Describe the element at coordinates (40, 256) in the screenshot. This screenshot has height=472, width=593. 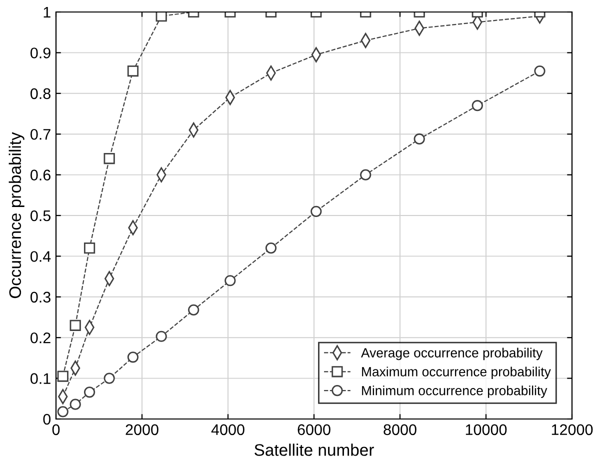
I see `y-tick-label: 0.4` at that location.